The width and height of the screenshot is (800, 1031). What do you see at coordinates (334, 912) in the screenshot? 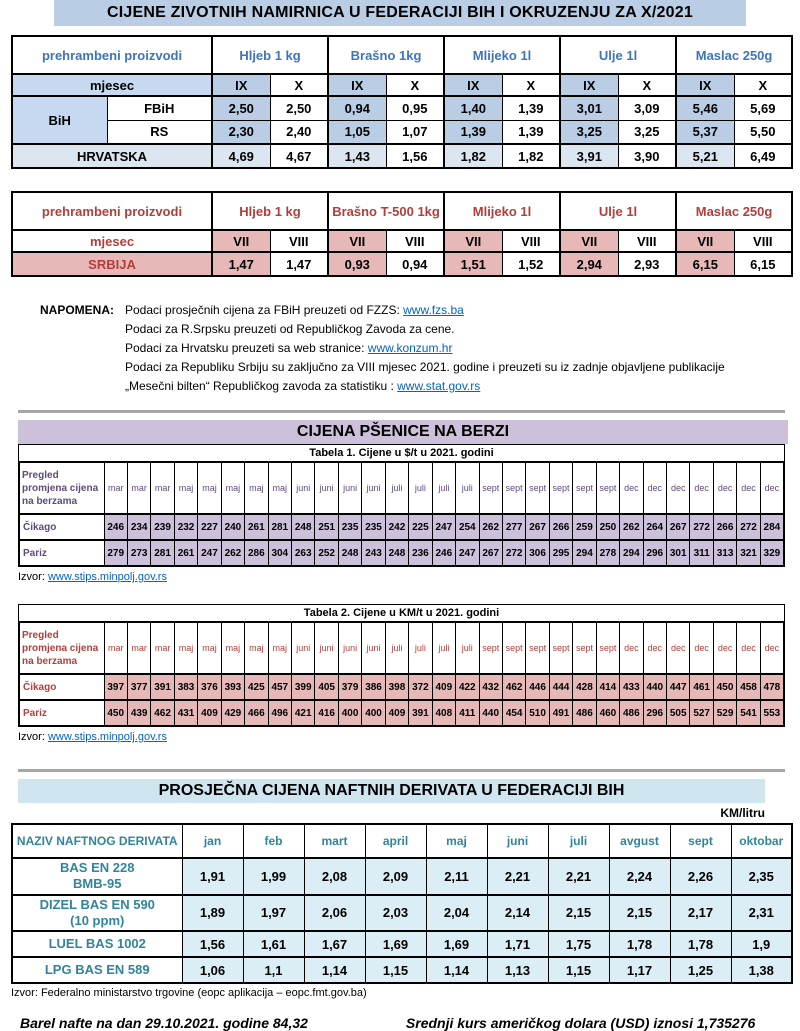
I see `price-cell: 2,06` at bounding box center [334, 912].